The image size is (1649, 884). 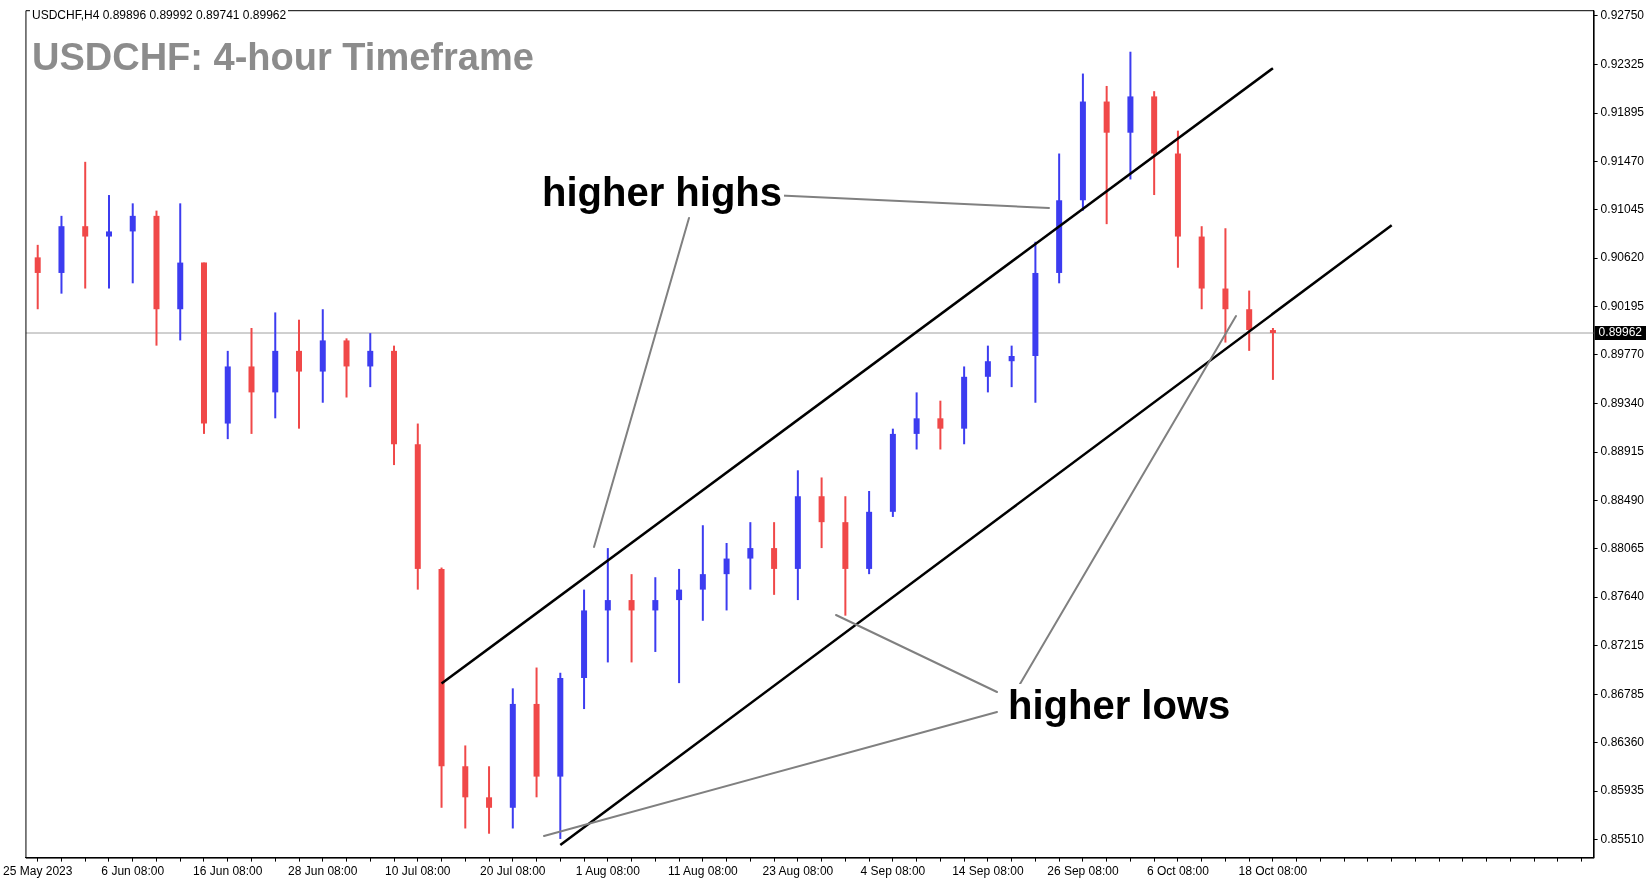 What do you see at coordinates (283, 57) in the screenshot?
I see `text: USDCHF: 4-hour Timeframe` at bounding box center [283, 57].